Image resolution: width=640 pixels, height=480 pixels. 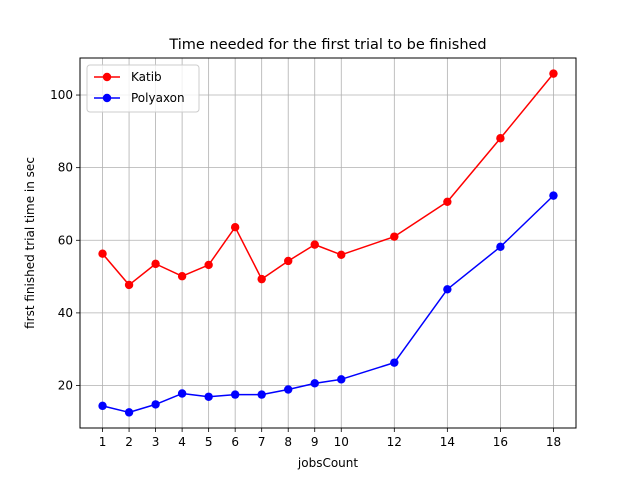 I want to click on x-tick-label: 3, so click(x=156, y=442).